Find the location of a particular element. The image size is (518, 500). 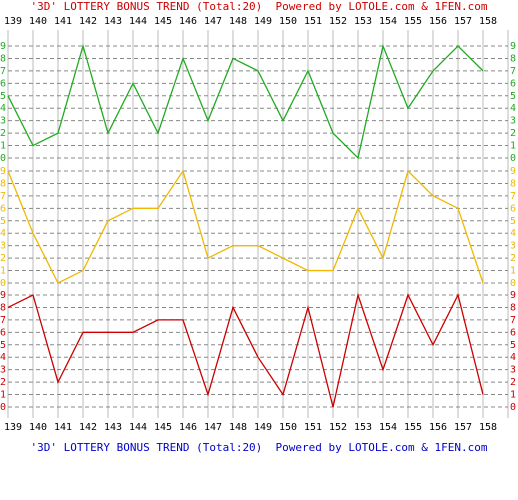

x-tick-label: 147 is located at coordinates (213, 427).